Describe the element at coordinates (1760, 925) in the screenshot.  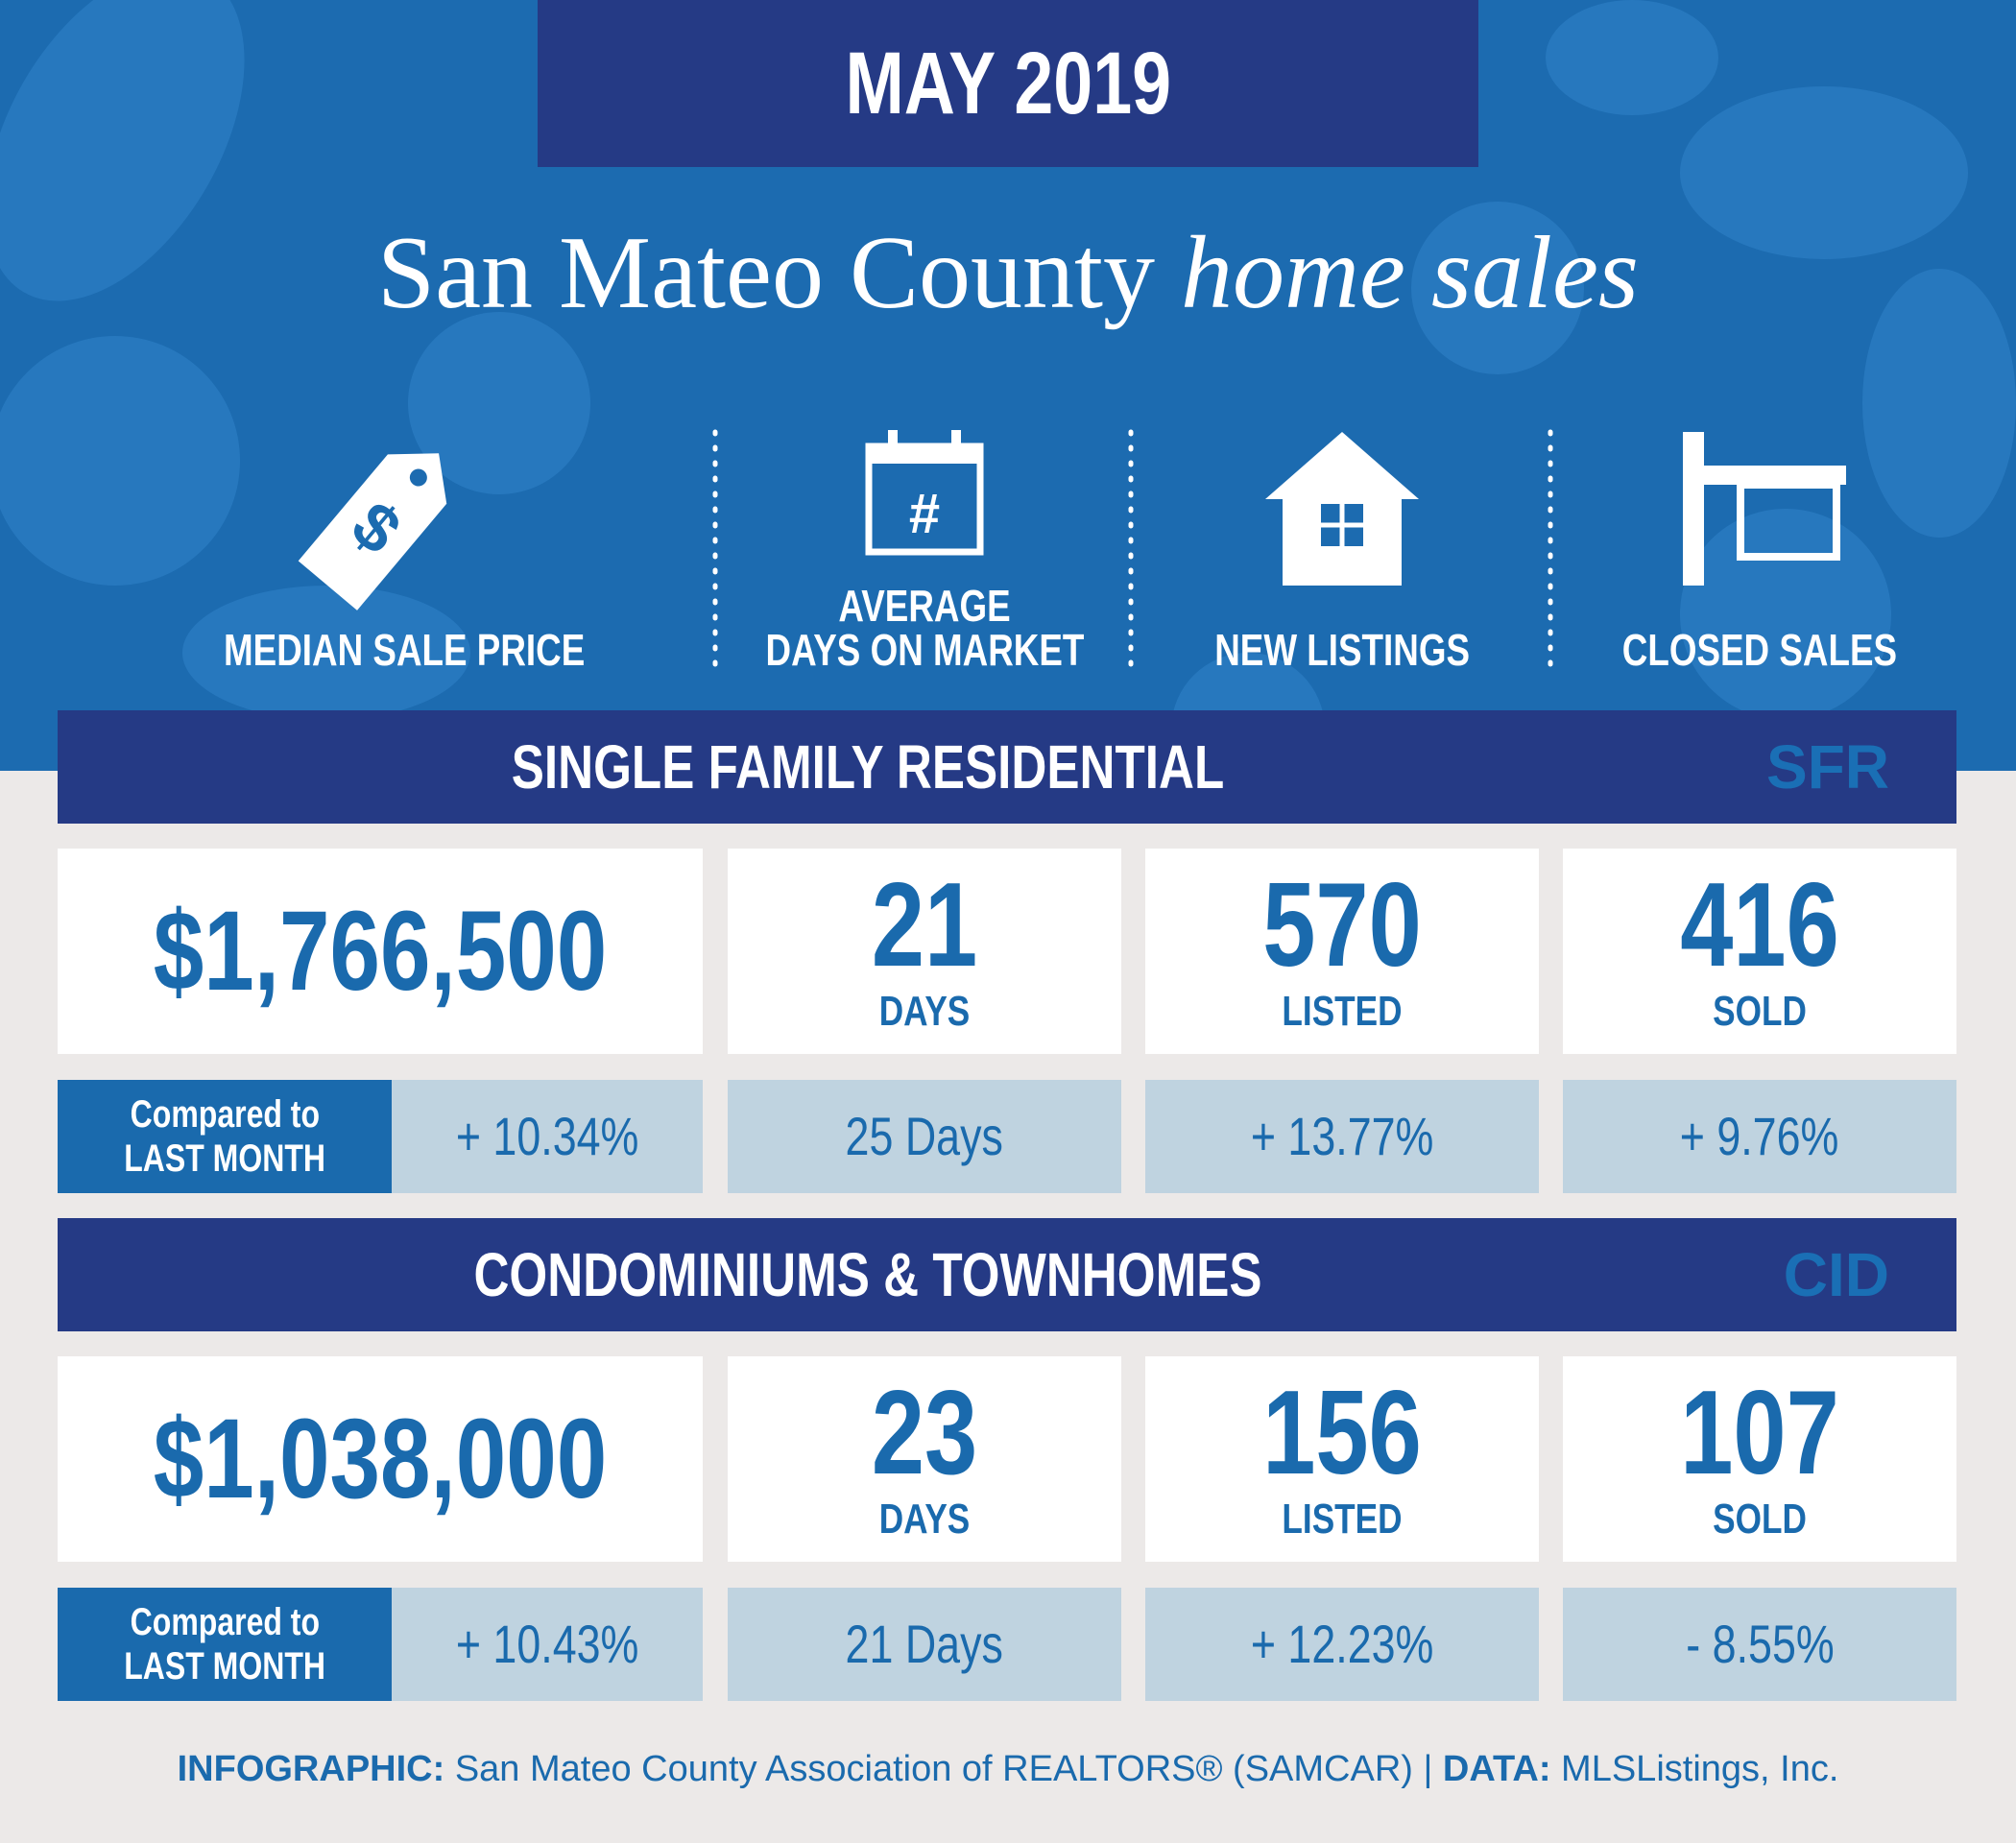
I see `value: 416` at that location.